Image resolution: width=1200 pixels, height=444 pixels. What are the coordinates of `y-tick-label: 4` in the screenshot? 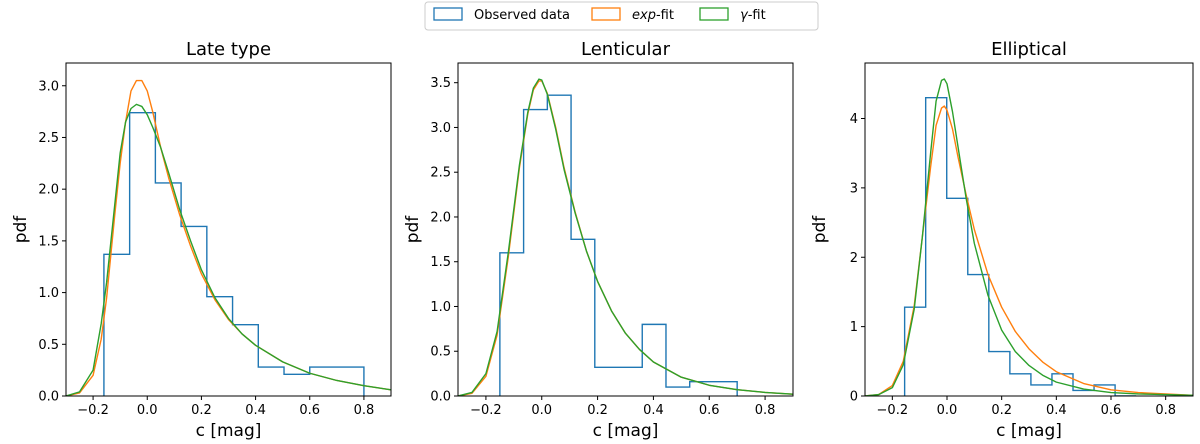 It's located at (854, 119).